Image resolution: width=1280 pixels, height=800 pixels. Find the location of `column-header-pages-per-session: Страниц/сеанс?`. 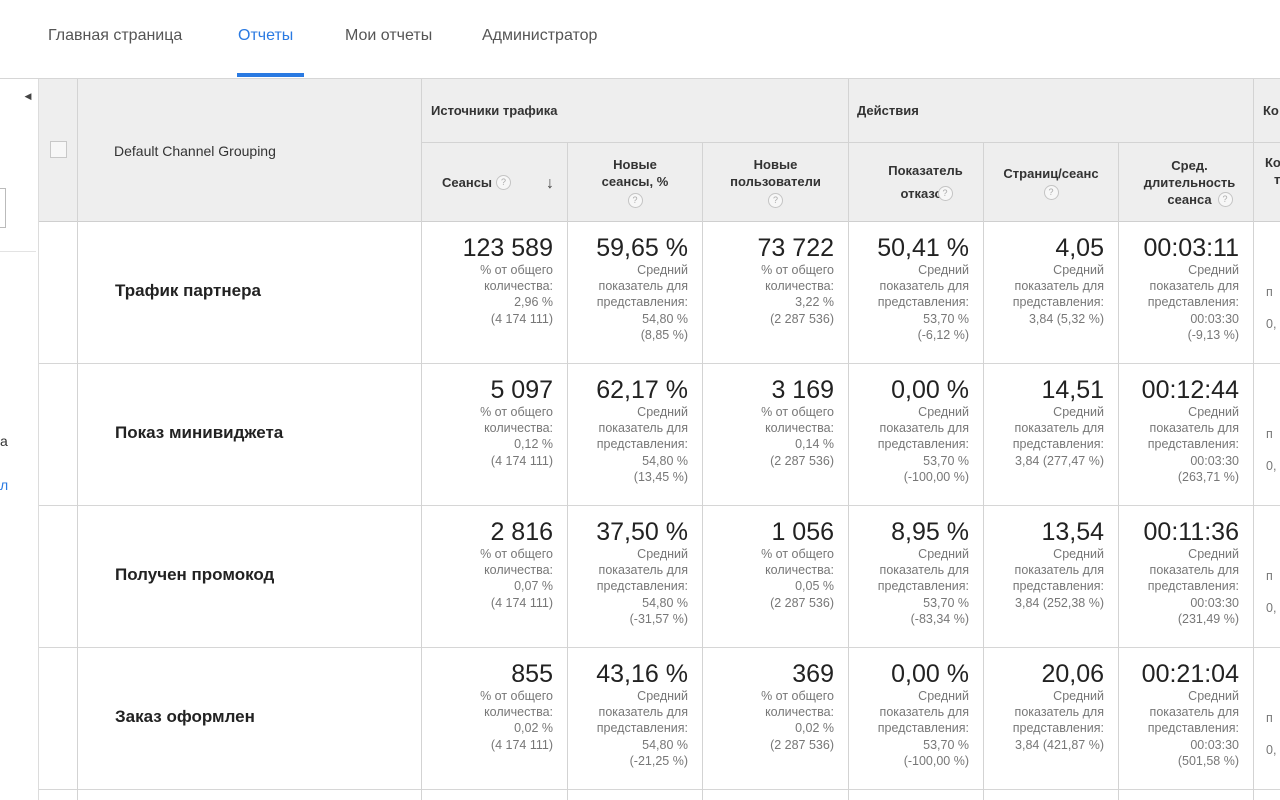

column-header-pages-per-session: Страниц/сеанс? is located at coordinates (1051, 182).